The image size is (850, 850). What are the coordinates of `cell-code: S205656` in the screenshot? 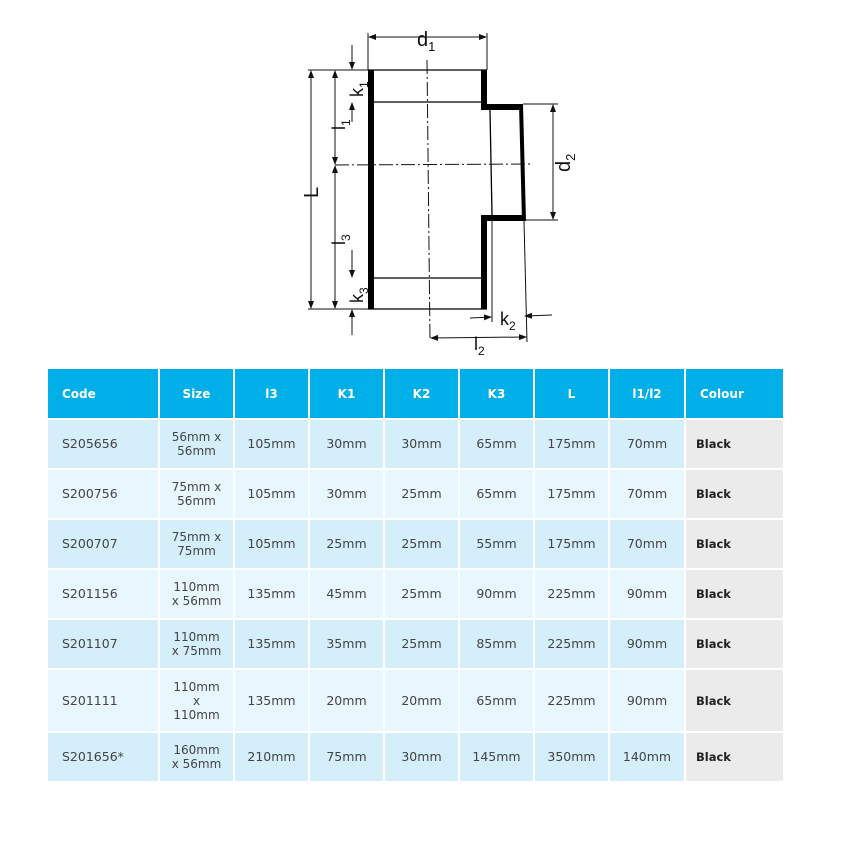 It's located at (103, 444).